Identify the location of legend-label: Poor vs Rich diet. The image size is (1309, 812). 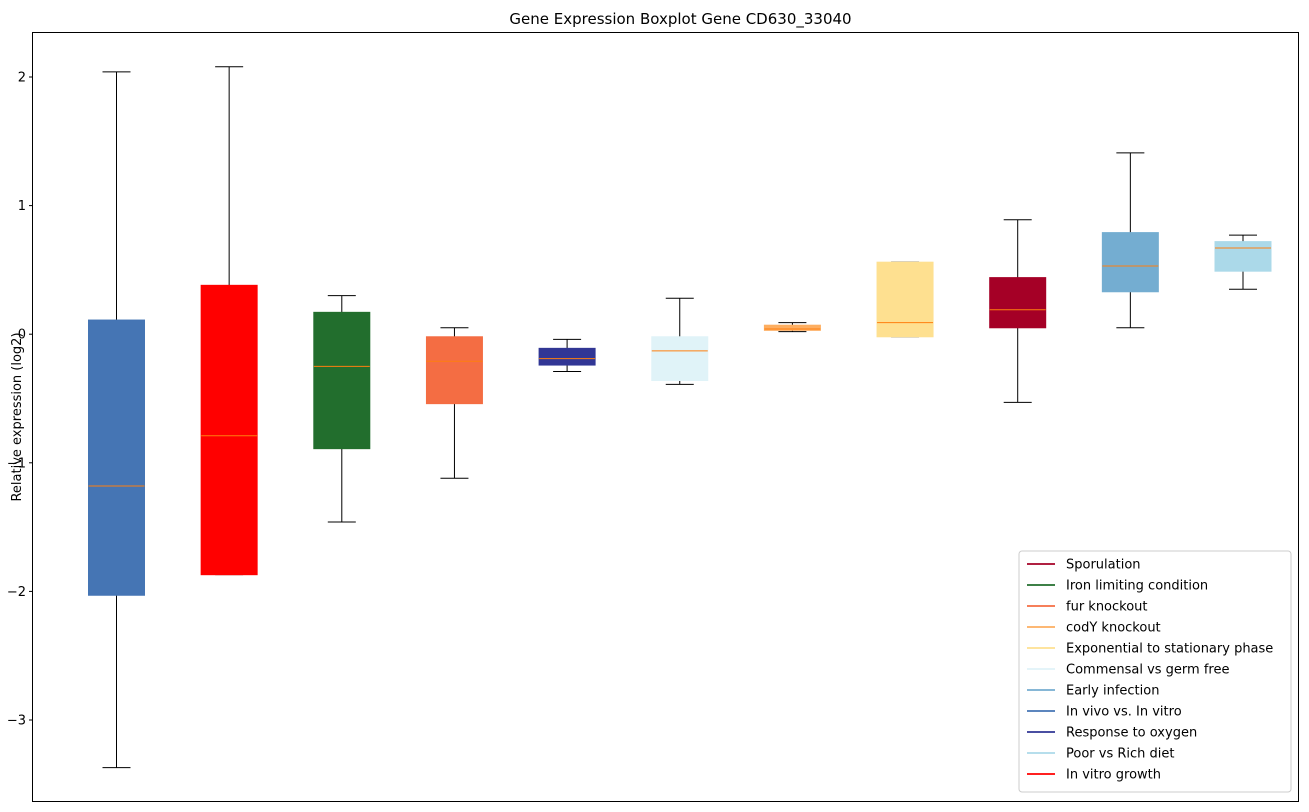
(1120, 754).